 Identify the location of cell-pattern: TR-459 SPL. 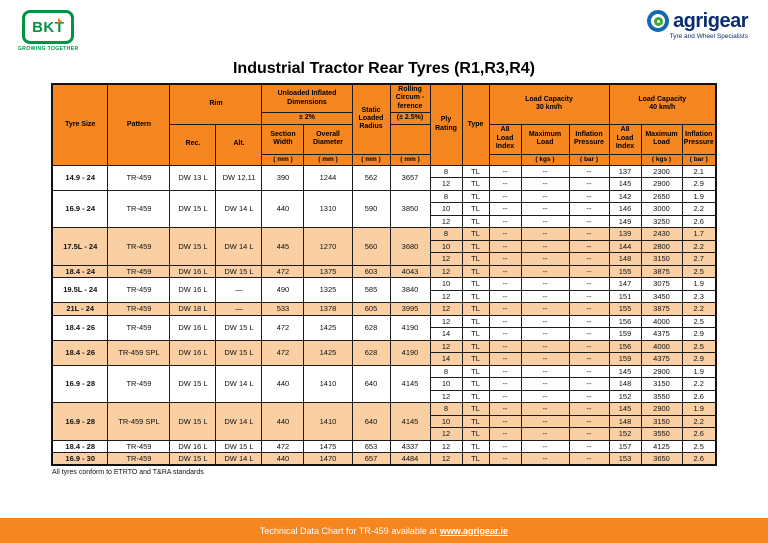
(139, 421).